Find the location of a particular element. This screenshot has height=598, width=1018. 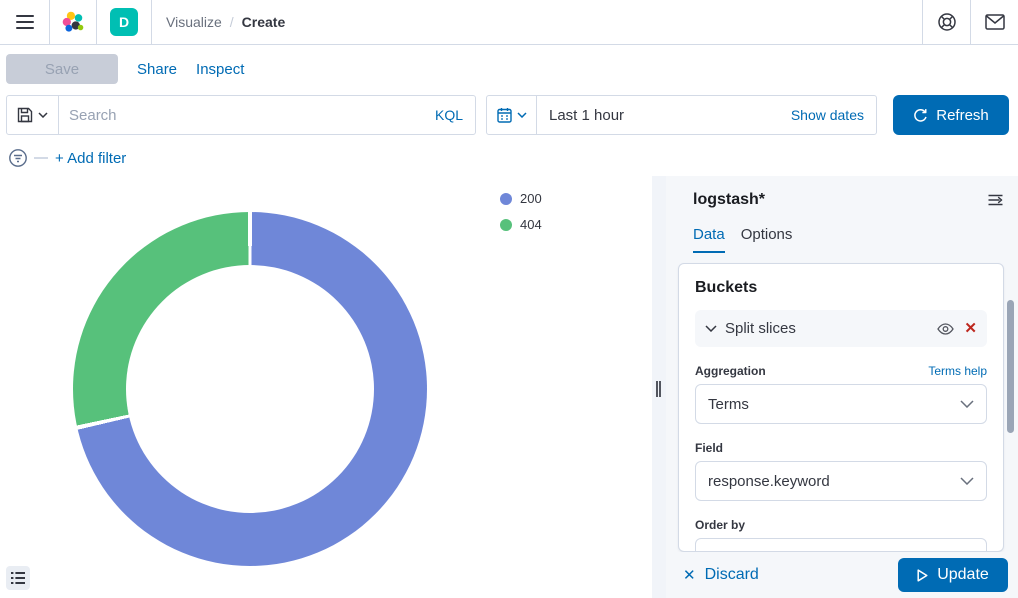

menu-button is located at coordinates (24, 22).